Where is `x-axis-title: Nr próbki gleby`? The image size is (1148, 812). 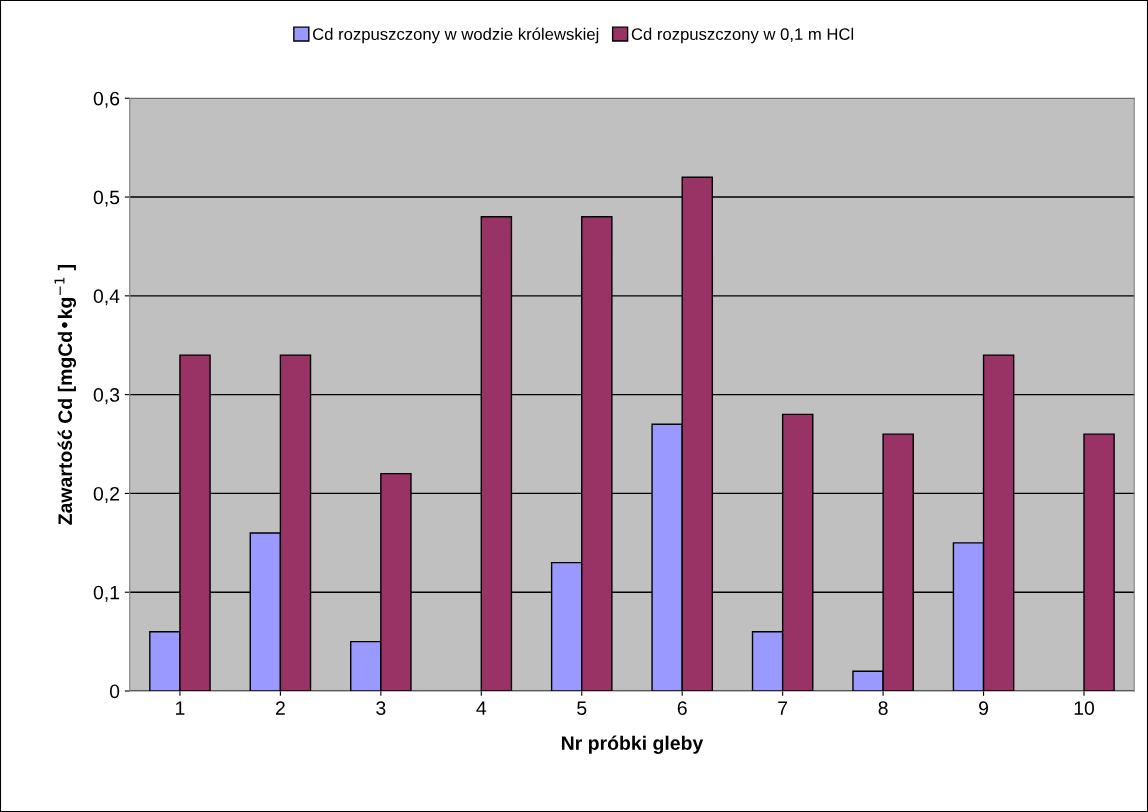 x-axis-title: Nr próbki gleby is located at coordinates (632, 744).